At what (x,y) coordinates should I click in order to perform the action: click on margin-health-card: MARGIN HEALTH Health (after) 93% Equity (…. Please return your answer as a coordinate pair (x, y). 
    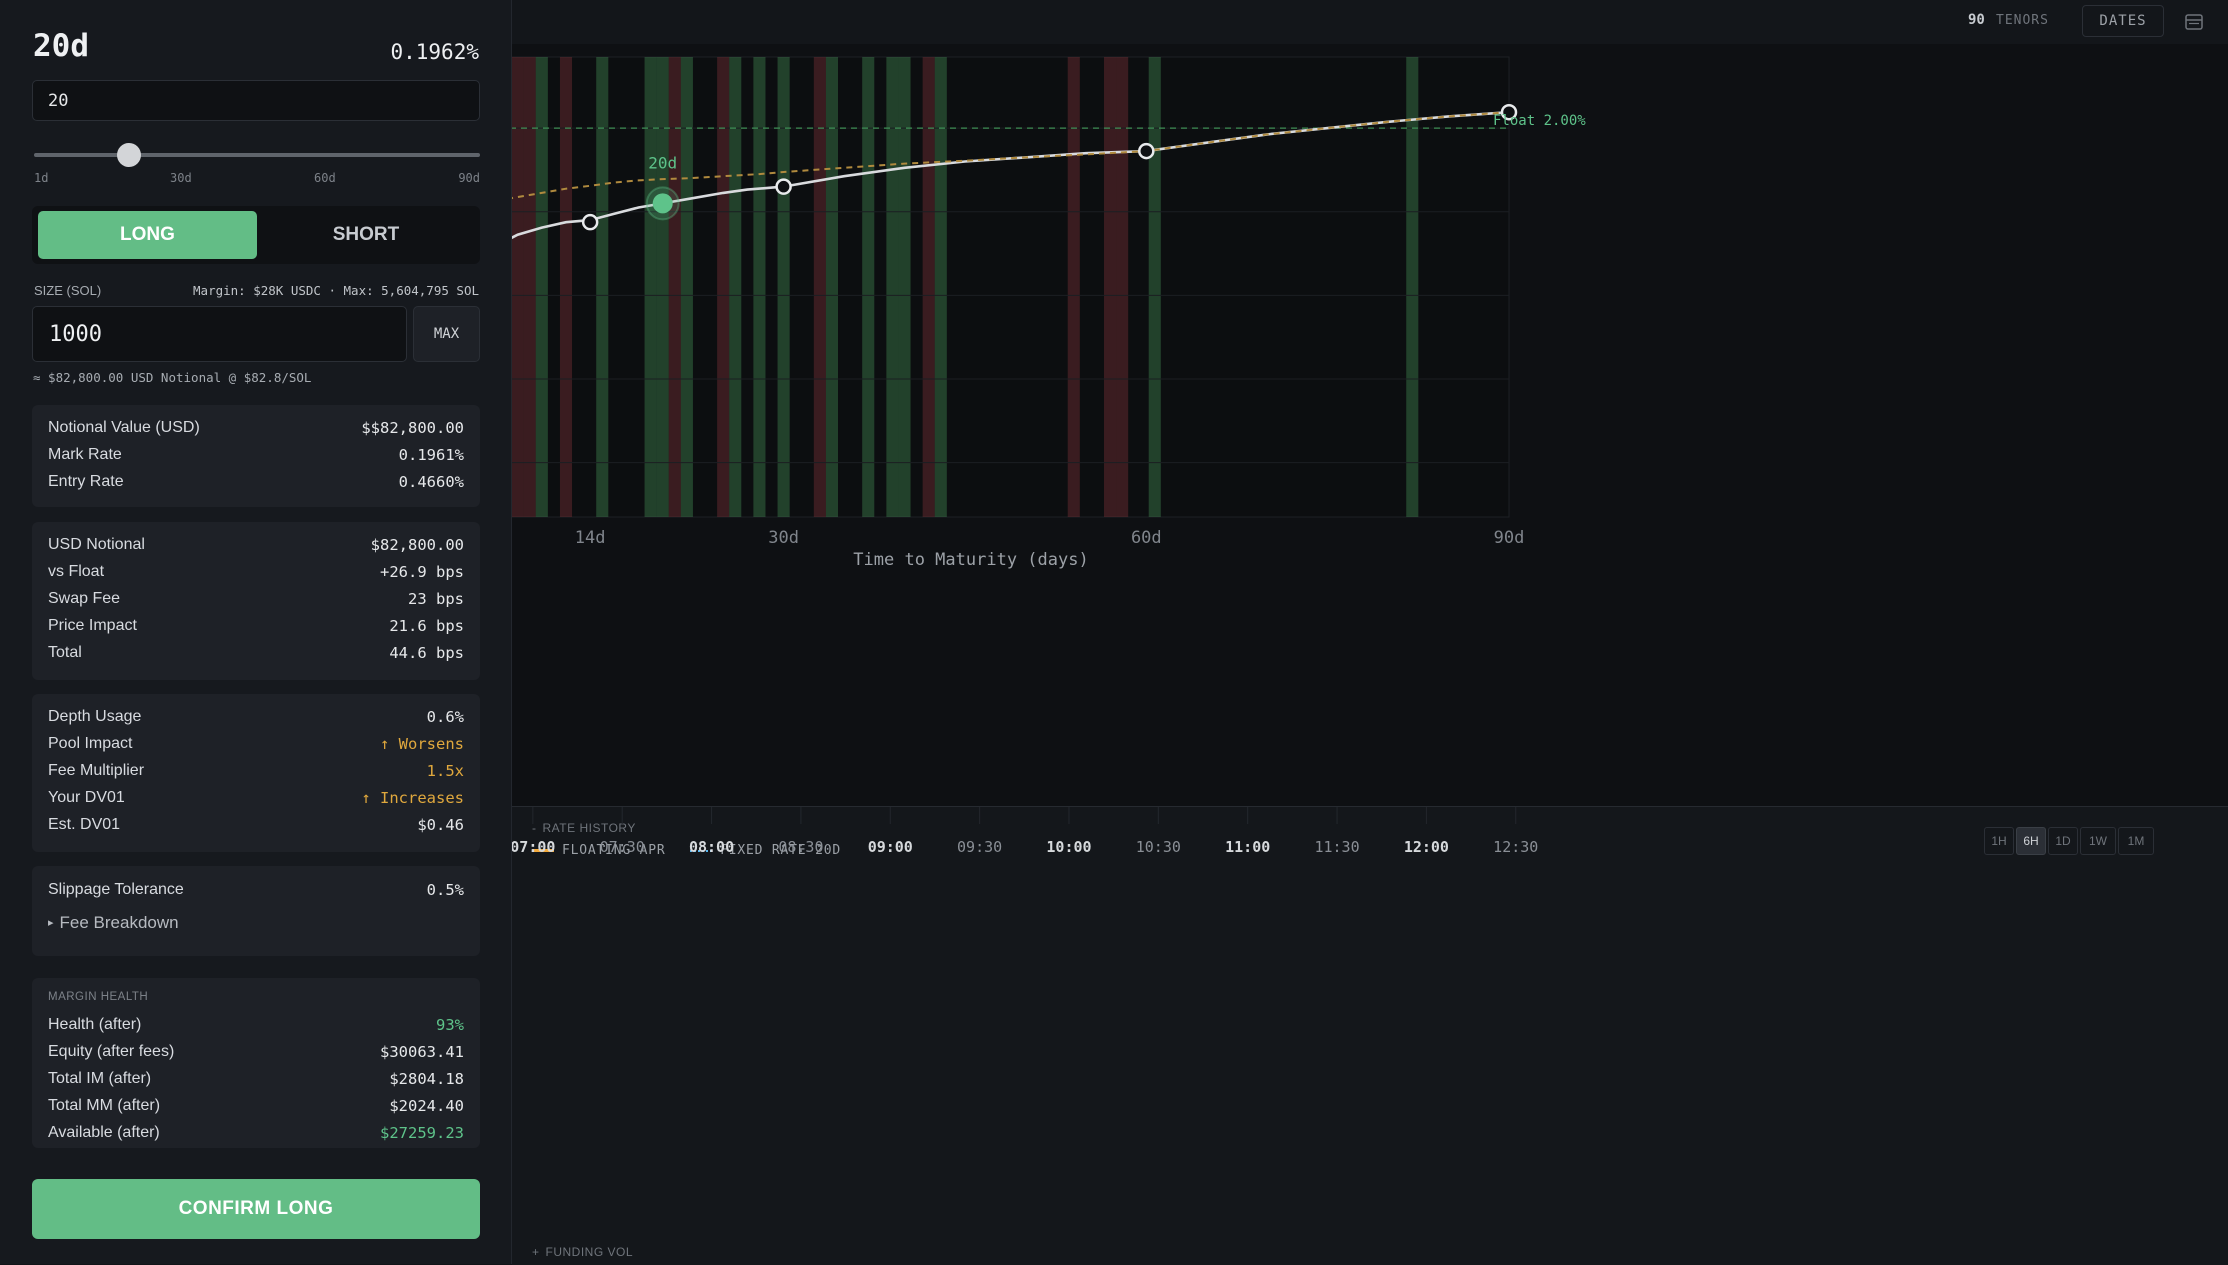
    Looking at the image, I should click on (256, 1063).